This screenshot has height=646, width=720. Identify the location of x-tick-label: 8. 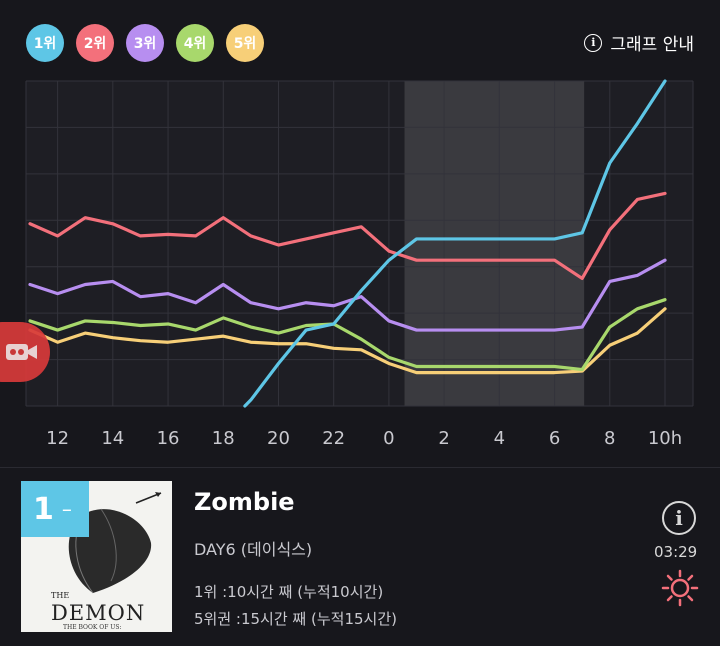
(609, 438).